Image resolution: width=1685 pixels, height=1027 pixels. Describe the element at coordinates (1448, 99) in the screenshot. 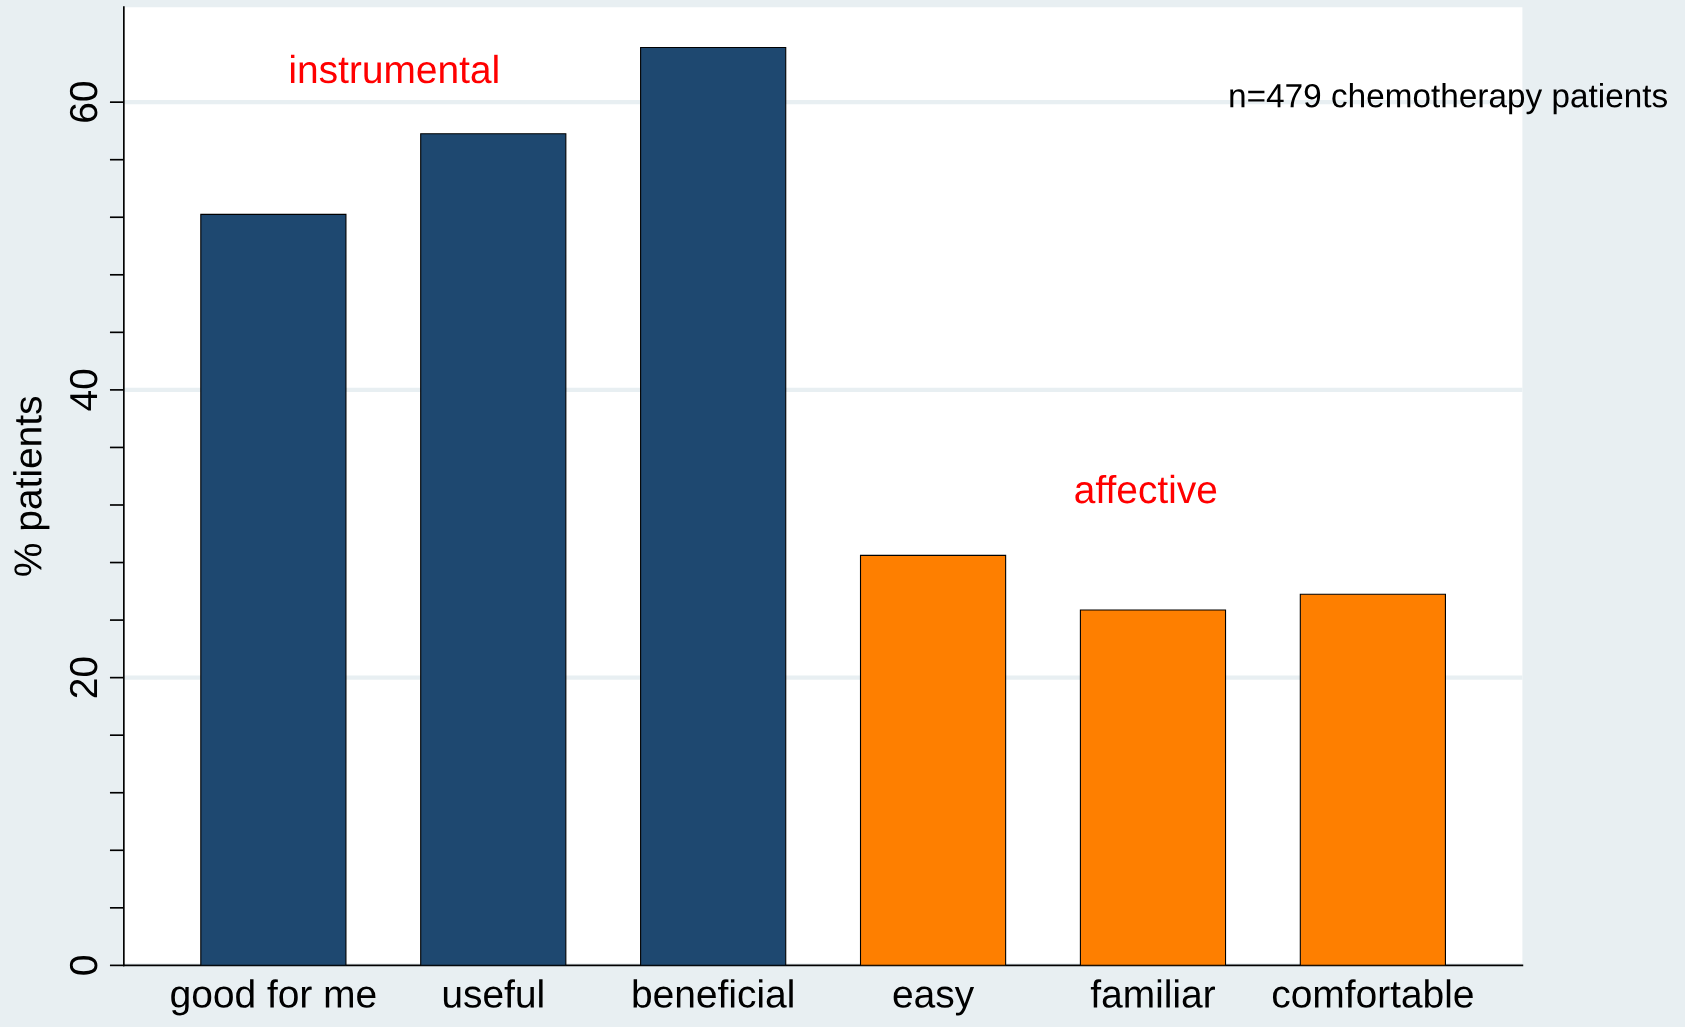

I see `annotation: n=479 chemotherapy patients` at that location.